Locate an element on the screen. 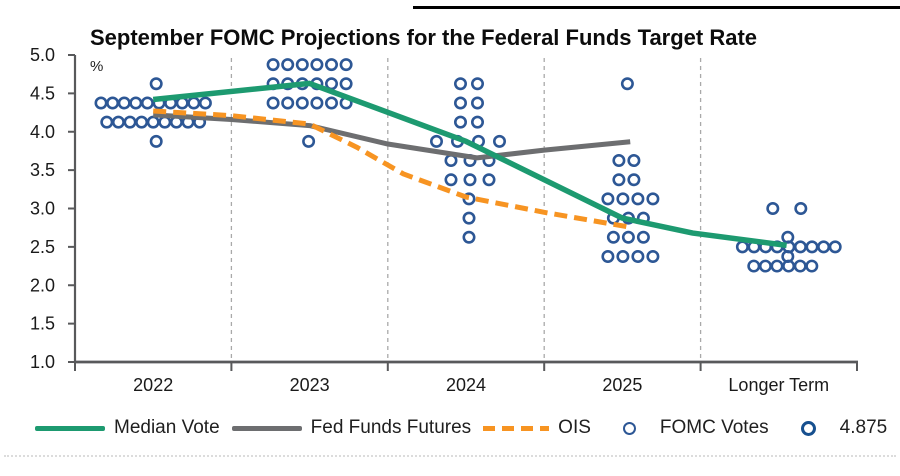 The image size is (900, 476). legend-label: Median Vote is located at coordinates (167, 427).